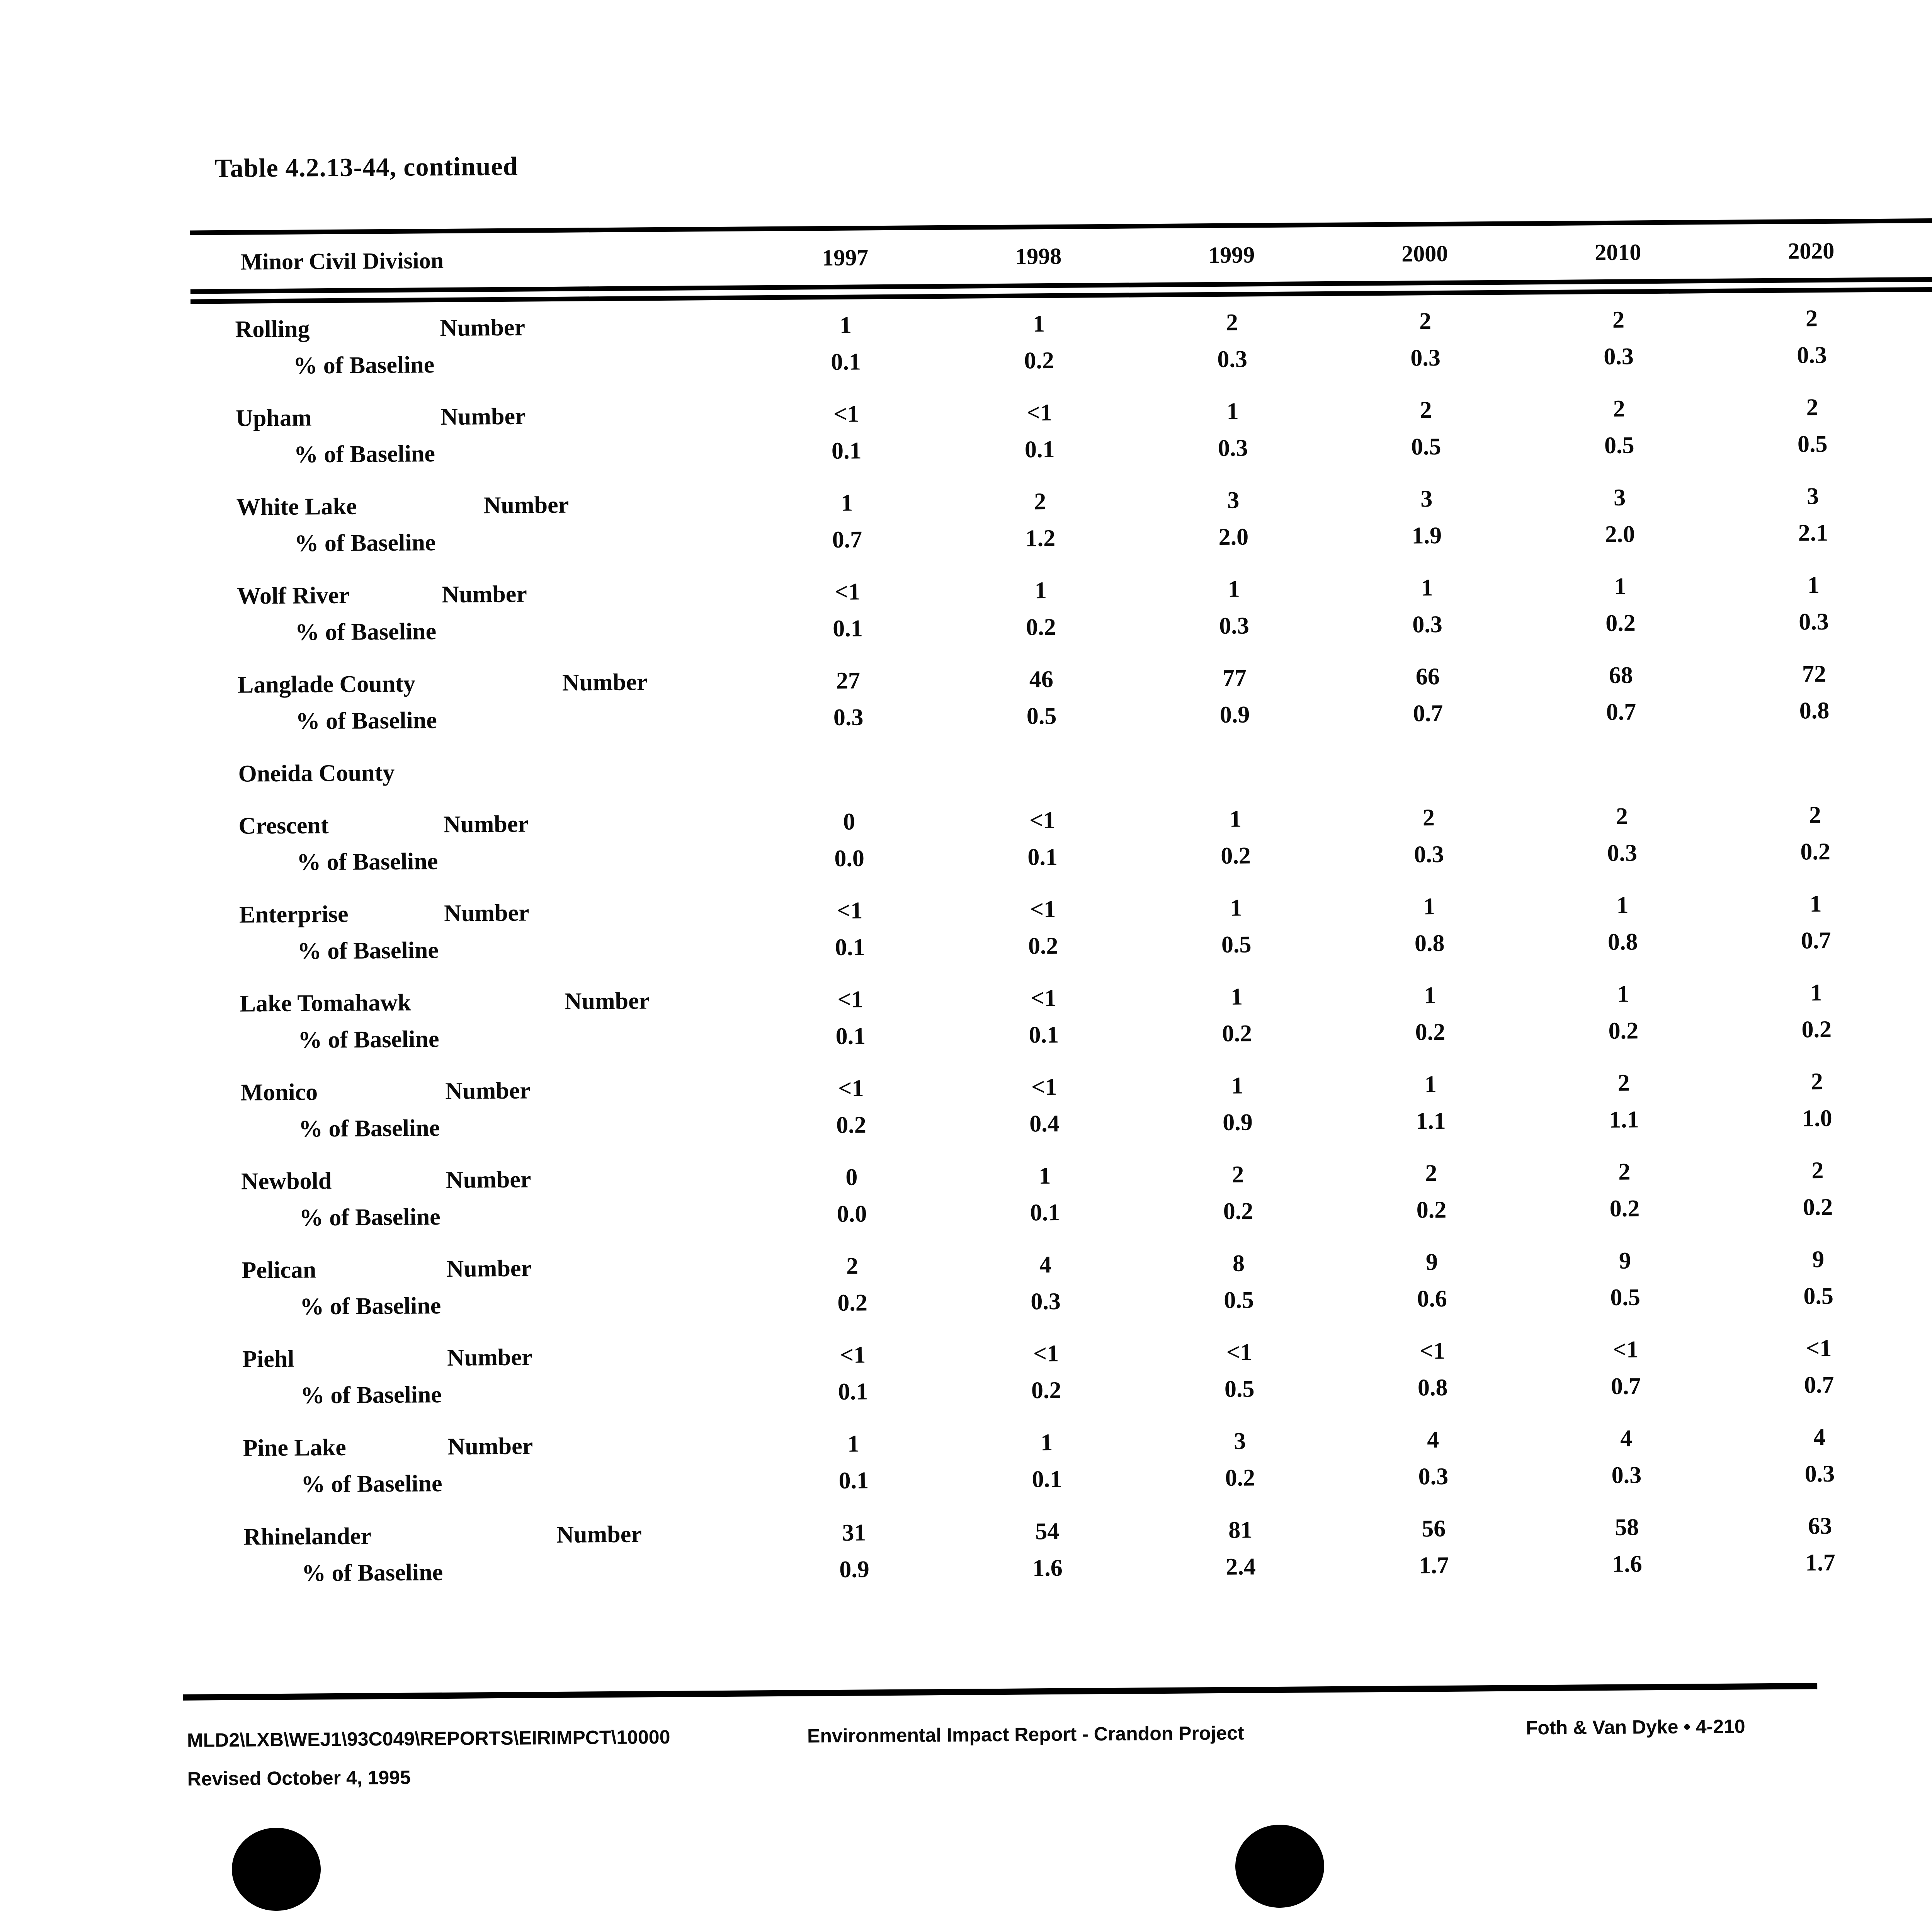 This screenshot has height=1929, width=1932. I want to click on division-name: Pelican, so click(279, 1270).